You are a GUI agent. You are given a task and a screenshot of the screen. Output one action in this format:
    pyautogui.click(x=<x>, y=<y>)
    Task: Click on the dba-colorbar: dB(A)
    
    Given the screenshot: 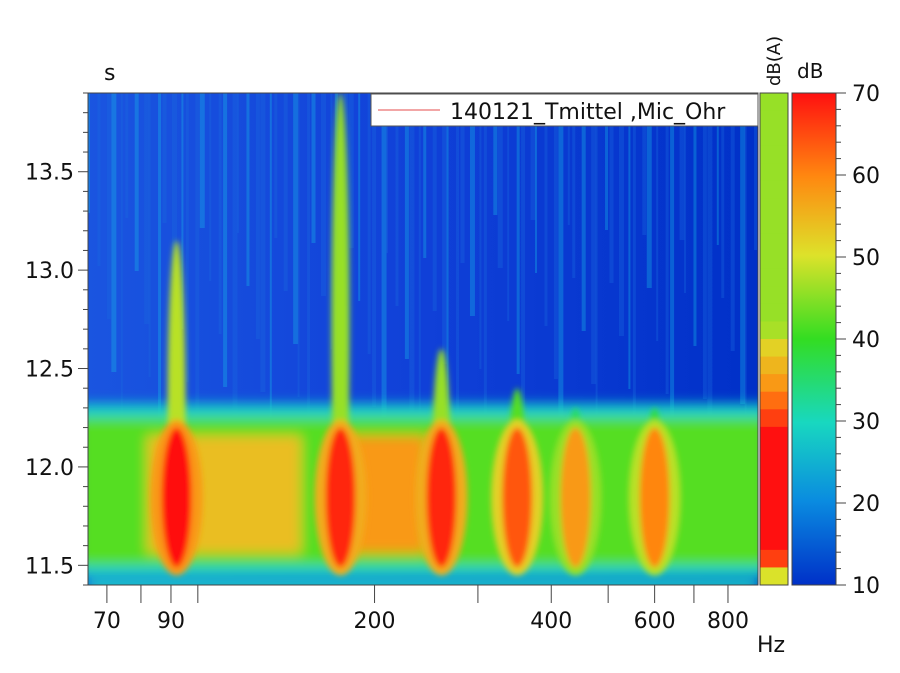 What is the action you would take?
    pyautogui.click(x=774, y=311)
    